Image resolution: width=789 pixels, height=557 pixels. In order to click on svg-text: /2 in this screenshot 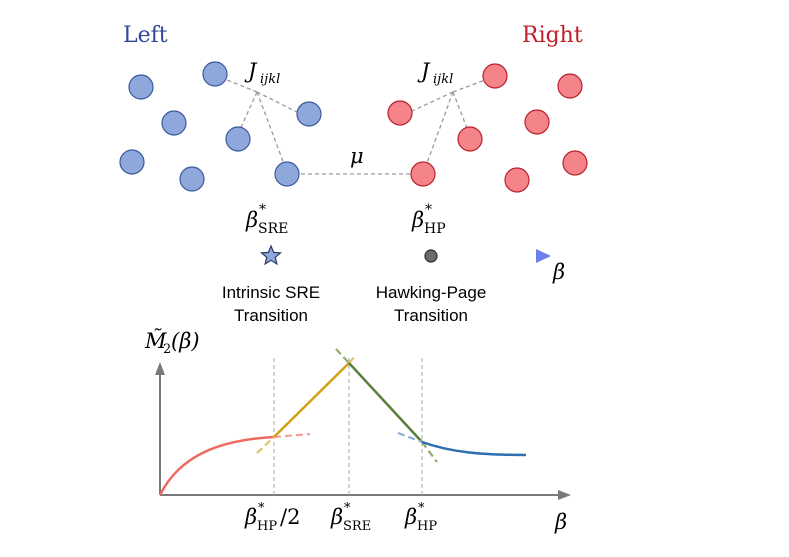, I will do `click(290, 517)`.